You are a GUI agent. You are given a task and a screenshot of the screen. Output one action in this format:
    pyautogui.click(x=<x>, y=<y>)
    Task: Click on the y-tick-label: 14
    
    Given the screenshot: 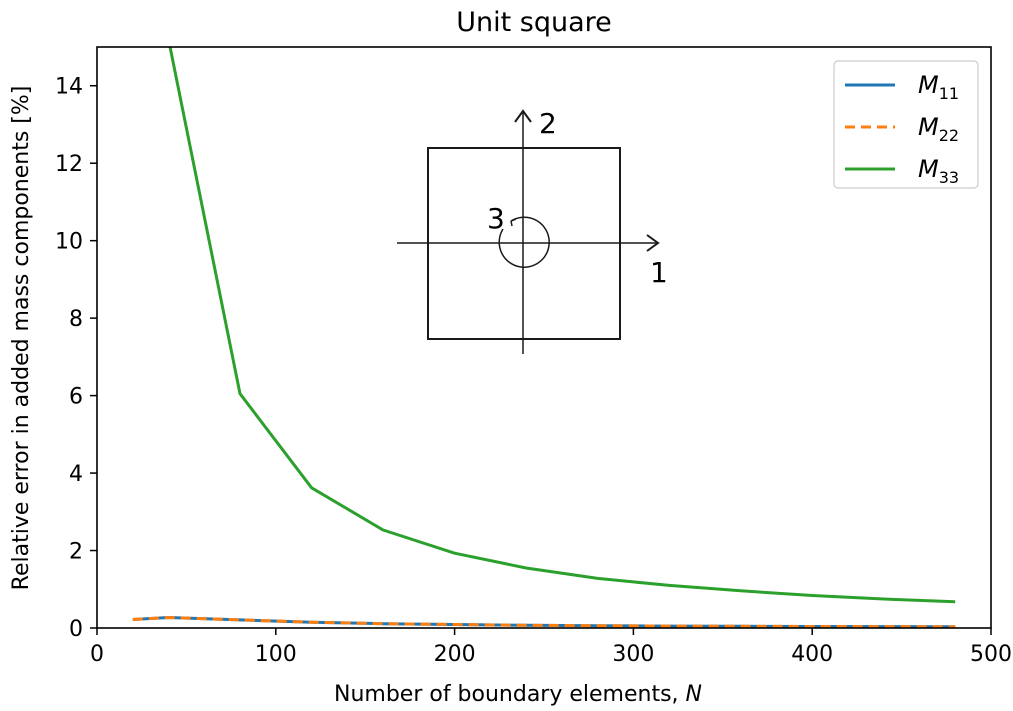 What is the action you would take?
    pyautogui.click(x=69, y=87)
    